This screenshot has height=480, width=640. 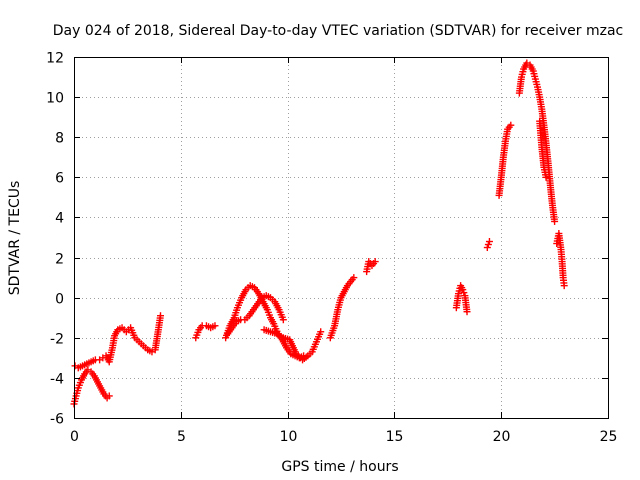 What do you see at coordinates (55, 59) in the screenshot?
I see `y-tick-label: 12` at bounding box center [55, 59].